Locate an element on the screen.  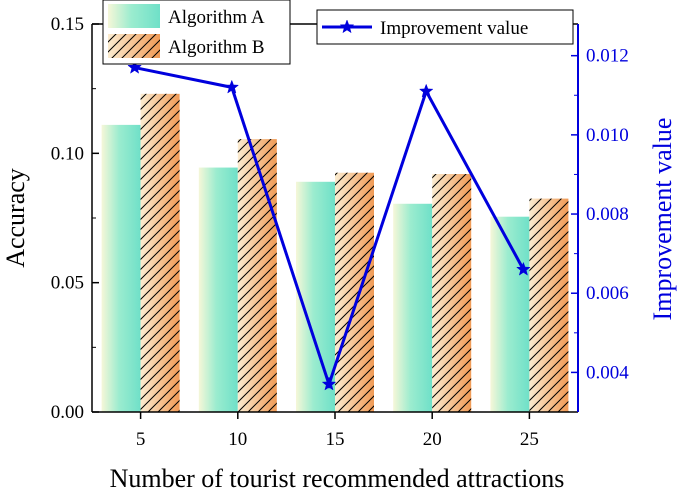
legend-swatch-algorithm-a is located at coordinates (134, 16).